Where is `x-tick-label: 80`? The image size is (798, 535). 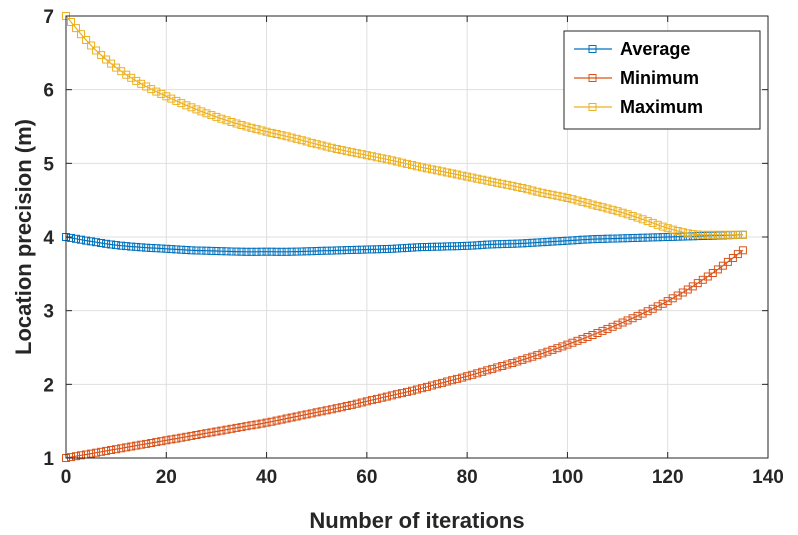 x-tick-label: 80 is located at coordinates (467, 477).